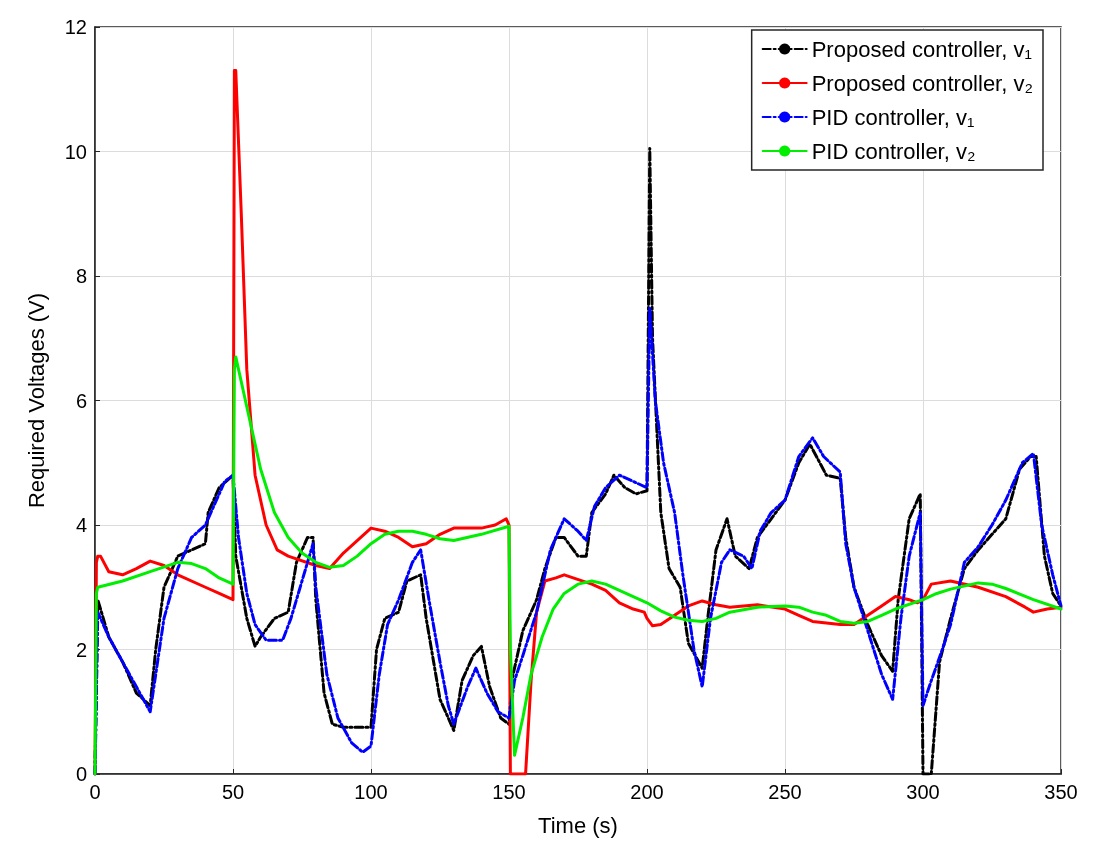 The width and height of the screenshot is (1099, 868). I want to click on x-tick-label: 350, so click(1061, 792).